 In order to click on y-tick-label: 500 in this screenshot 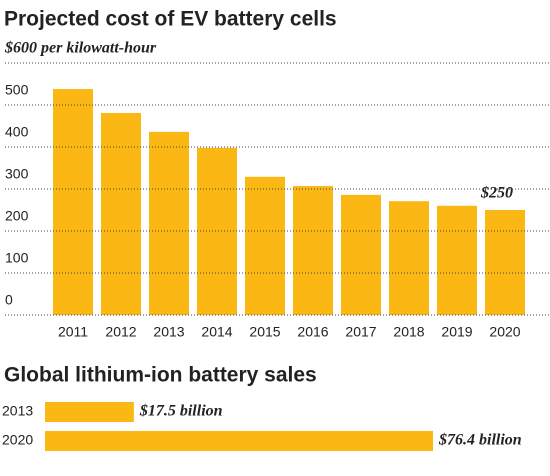, I will do `click(17, 90)`.